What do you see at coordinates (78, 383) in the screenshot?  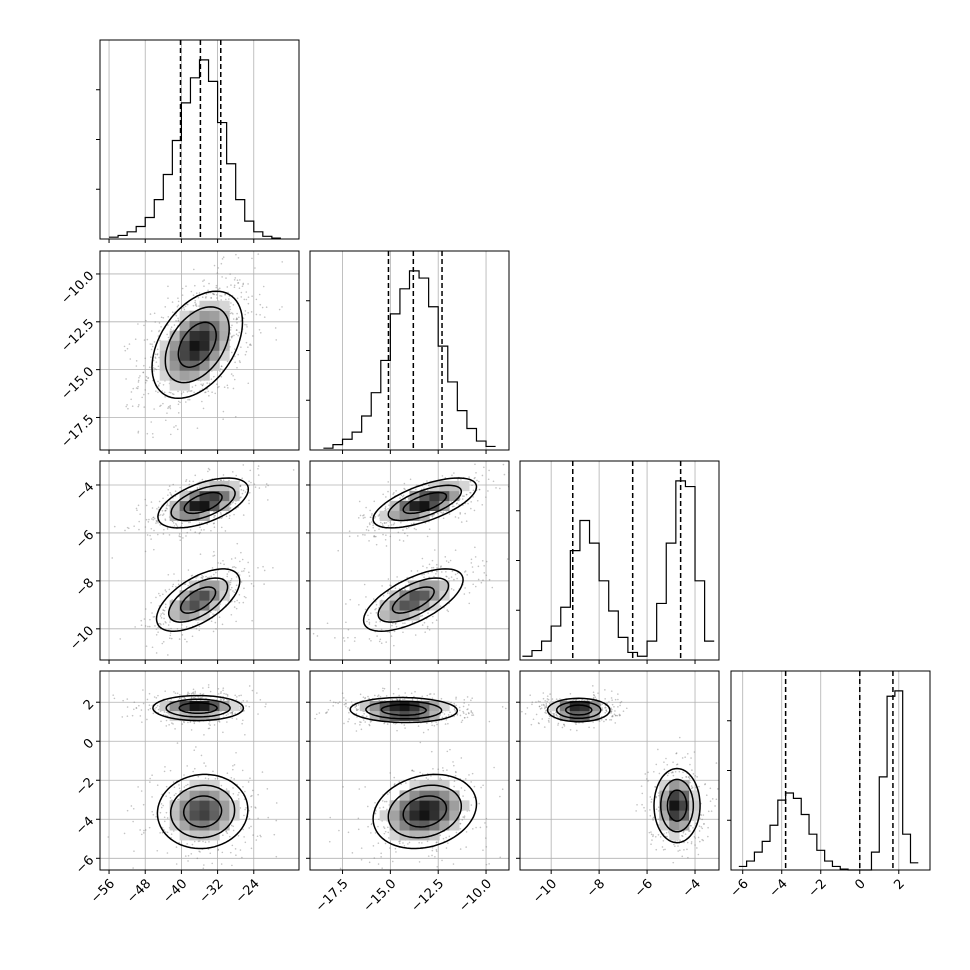 I see `y-tick-label: −15.0` at bounding box center [78, 383].